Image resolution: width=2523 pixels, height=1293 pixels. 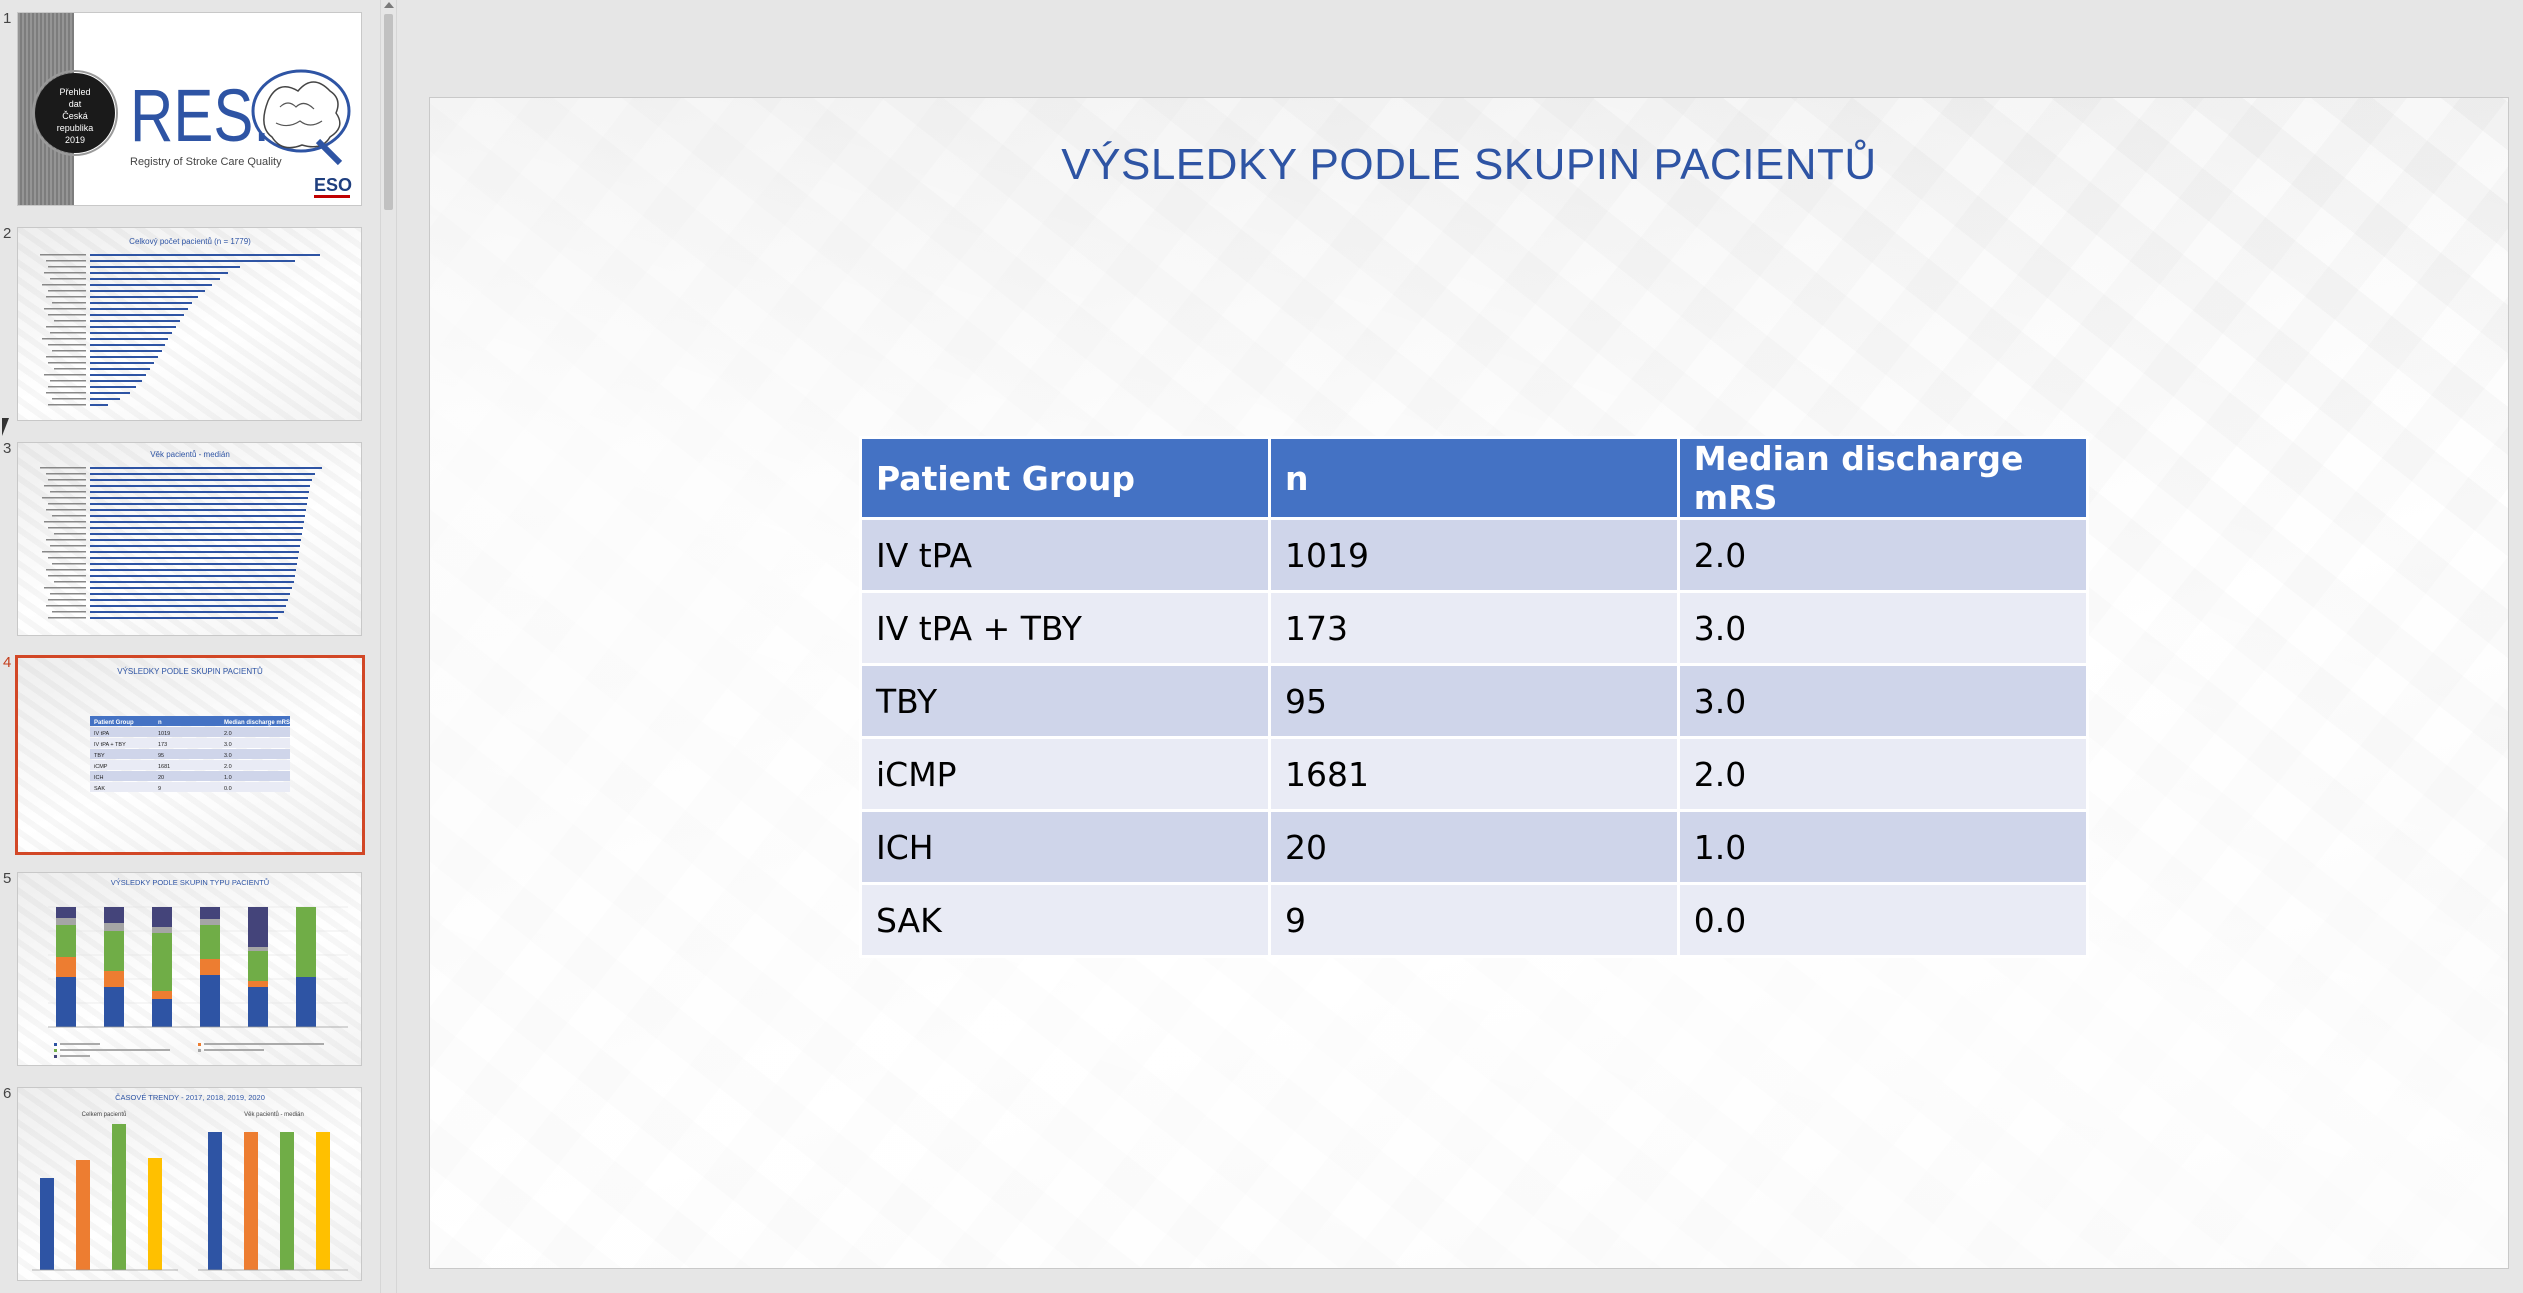 I want to click on svg-text: Patient Group, so click(x=114, y=723).